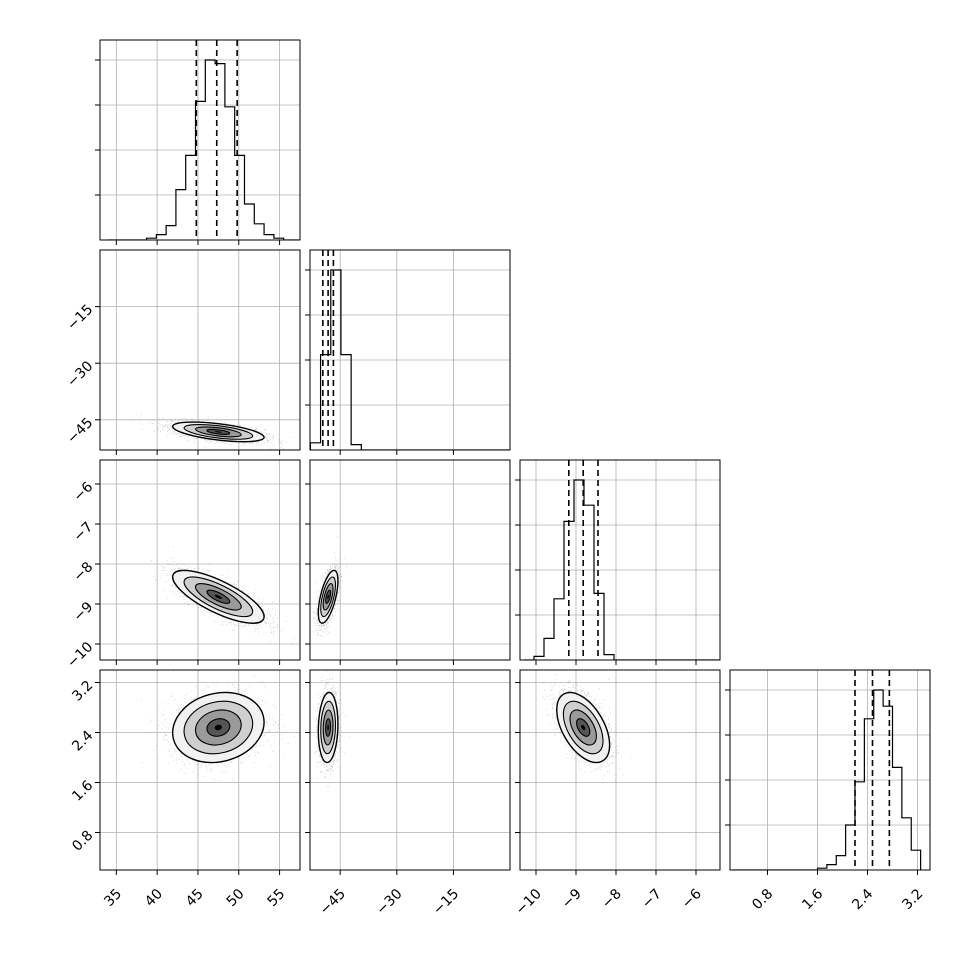 The image size is (970, 975). I want to click on y-tick-label: −9, so click(83, 612).